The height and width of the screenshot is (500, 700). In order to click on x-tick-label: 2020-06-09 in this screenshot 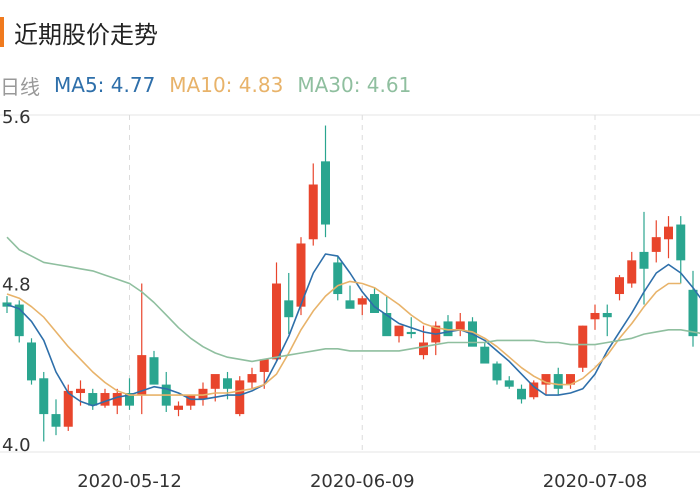, I will do `click(362, 481)`.